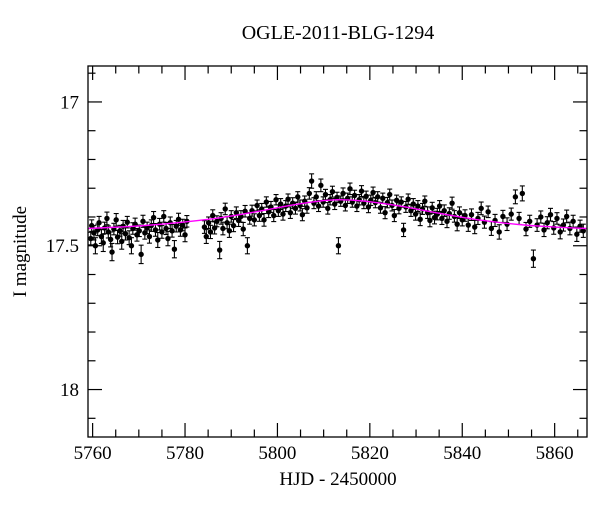  Describe the element at coordinates (555, 453) in the screenshot. I see `x-tick-label: 5860` at that location.